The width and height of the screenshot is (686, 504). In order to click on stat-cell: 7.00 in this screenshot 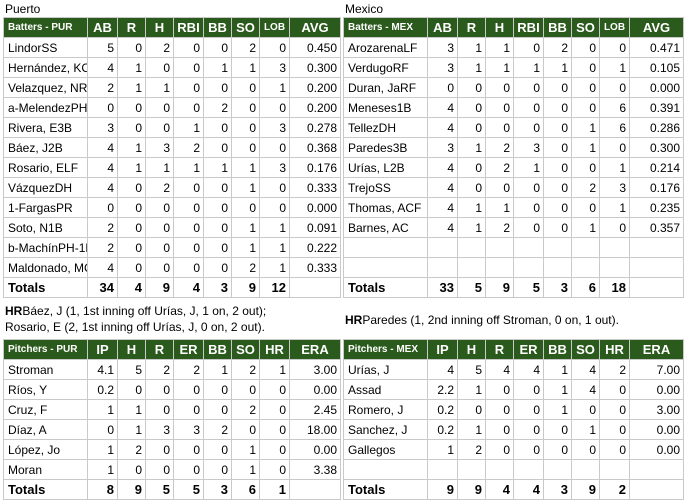, I will do `click(656, 369)`.